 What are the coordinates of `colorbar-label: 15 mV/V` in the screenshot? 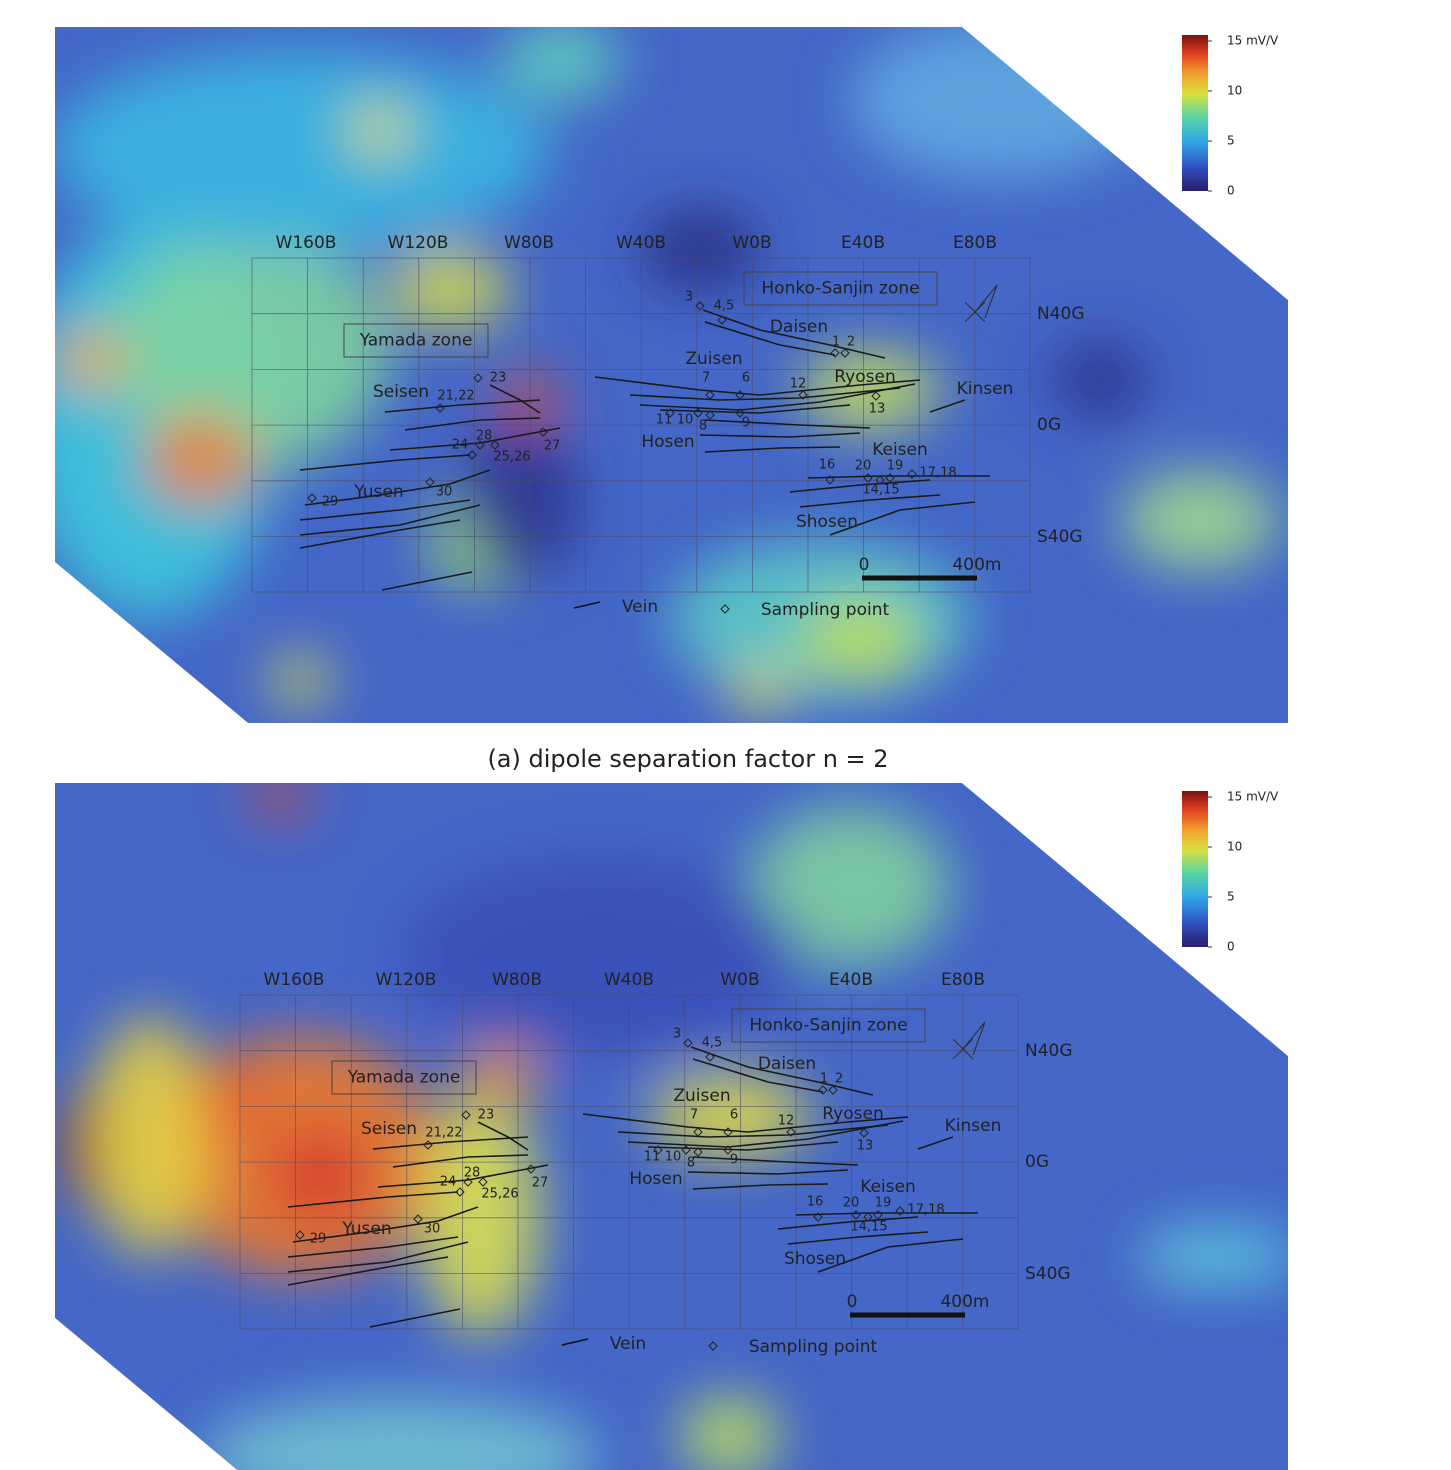 It's located at (1253, 797).